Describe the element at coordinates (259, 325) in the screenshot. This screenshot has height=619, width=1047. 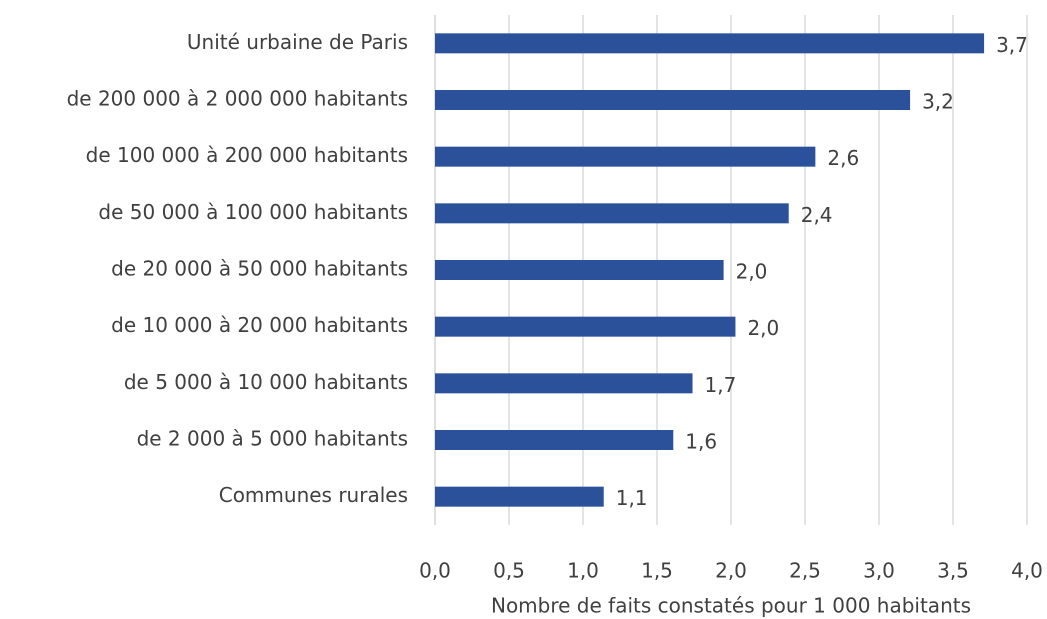
I see `y-tick-label: de 10 000 à 20 000 habitants` at that location.